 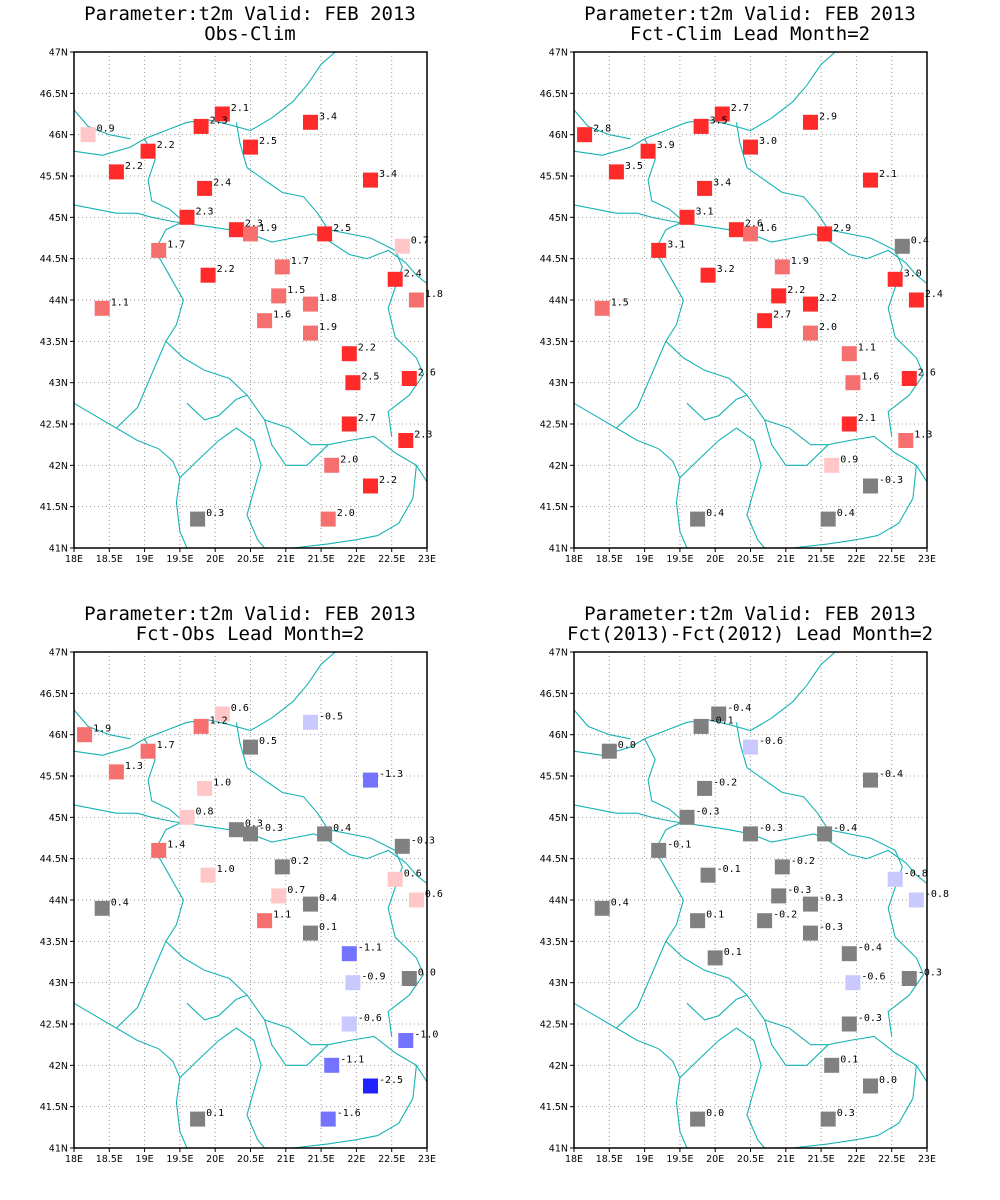 I want to click on y-tick-label: 42N, so click(x=58, y=466).